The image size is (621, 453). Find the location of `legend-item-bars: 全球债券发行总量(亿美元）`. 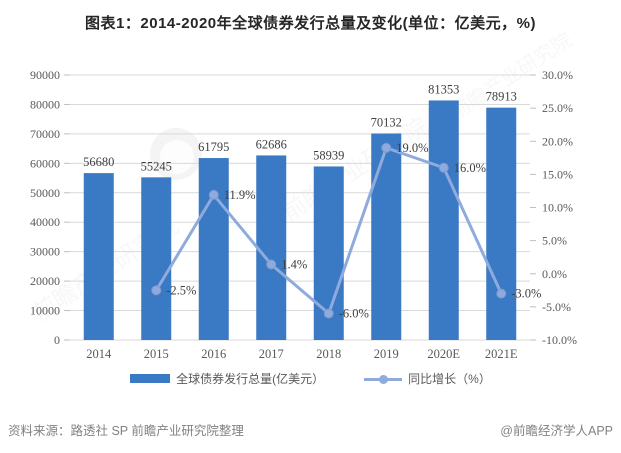

legend-item-bars: 全球债券发行总量(亿美元） is located at coordinates (227, 378).